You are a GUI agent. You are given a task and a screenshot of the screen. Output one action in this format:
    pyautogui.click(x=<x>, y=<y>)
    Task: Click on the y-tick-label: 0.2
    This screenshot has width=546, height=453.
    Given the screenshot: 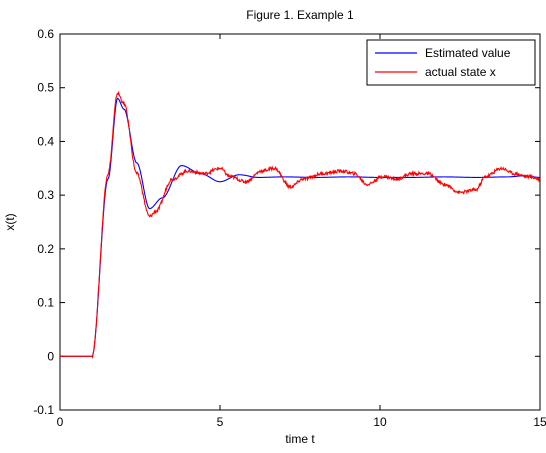 What is the action you would take?
    pyautogui.click(x=45, y=249)
    